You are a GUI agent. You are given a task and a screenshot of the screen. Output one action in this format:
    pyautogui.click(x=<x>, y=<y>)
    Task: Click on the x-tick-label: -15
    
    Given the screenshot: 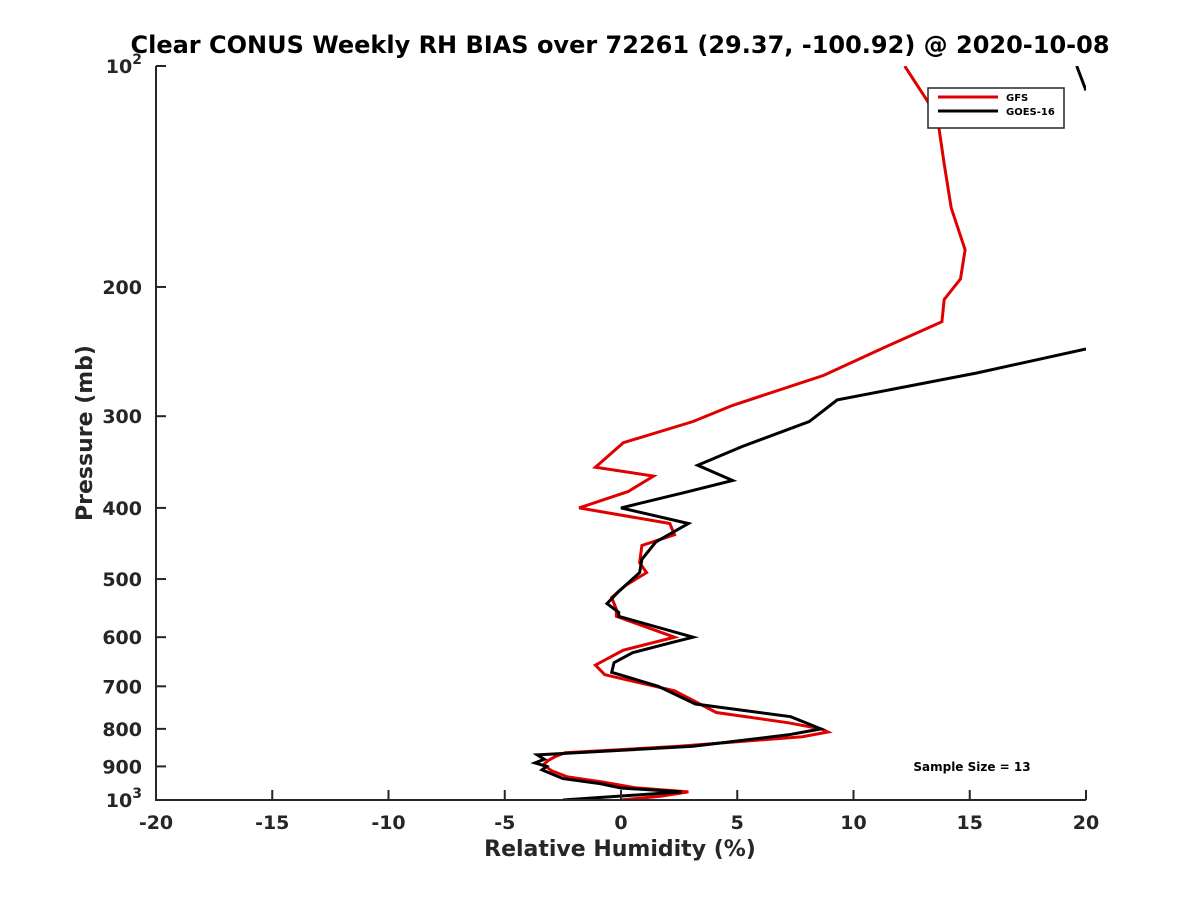 What is the action you would take?
    pyautogui.click(x=272, y=823)
    